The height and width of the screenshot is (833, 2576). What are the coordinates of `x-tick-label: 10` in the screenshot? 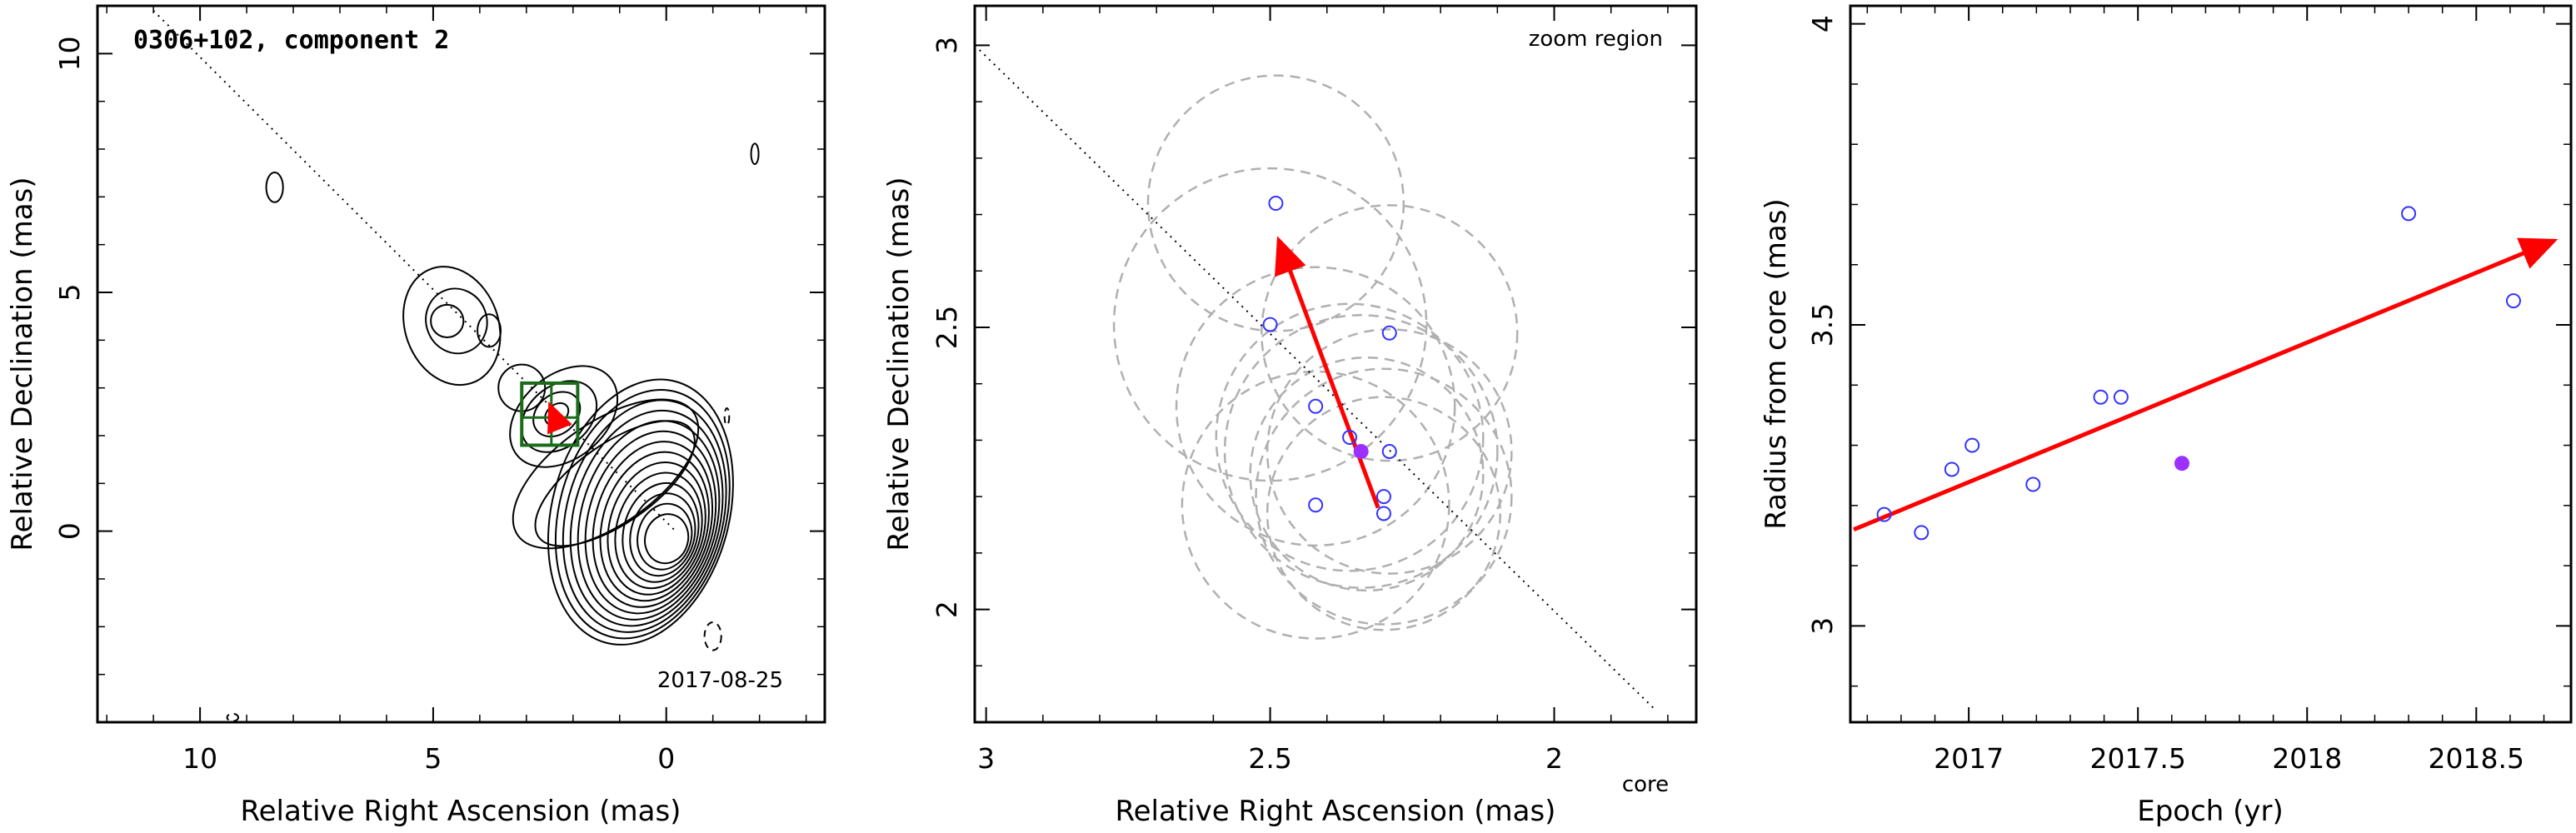 It's located at (199, 758).